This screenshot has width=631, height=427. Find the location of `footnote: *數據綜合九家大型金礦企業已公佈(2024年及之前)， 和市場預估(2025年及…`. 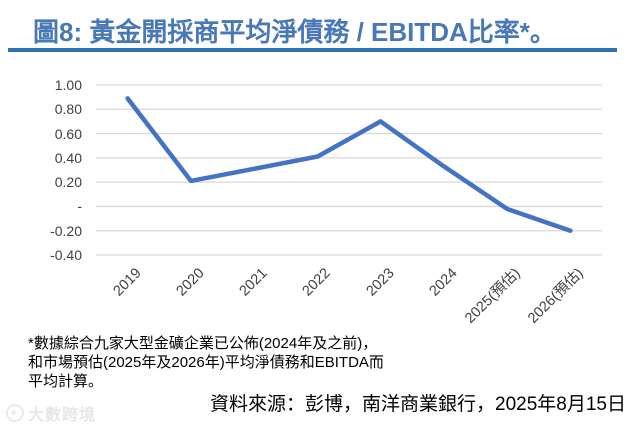

footnote: *數據綜合九家大型金礦企業已公佈(2024年及之前)， 和市場預估(2025年及… is located at coordinates (218, 362).